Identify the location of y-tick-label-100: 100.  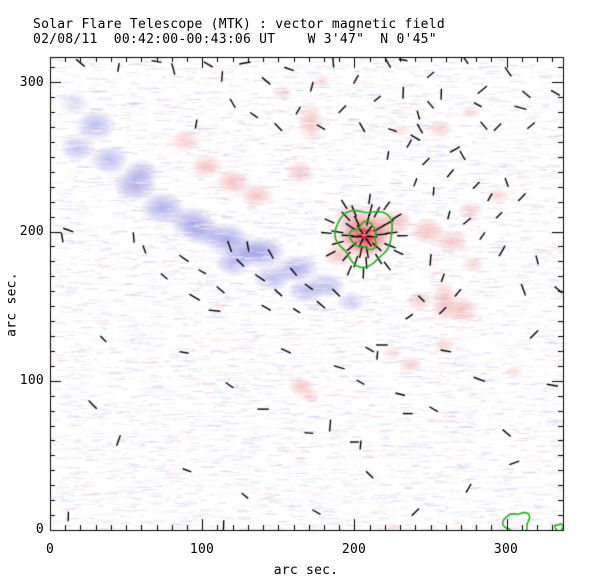
(31, 380).